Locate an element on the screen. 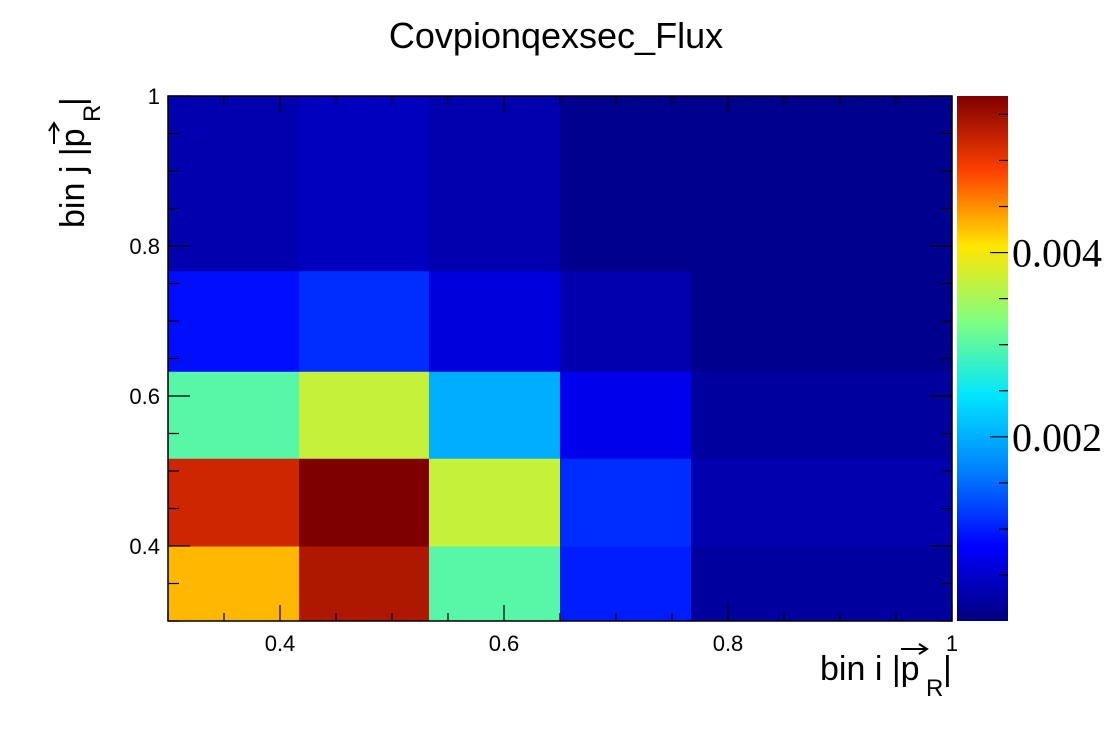 The height and width of the screenshot is (740, 1120). y-axis-title-symbol: p is located at coordinates (73, 137).